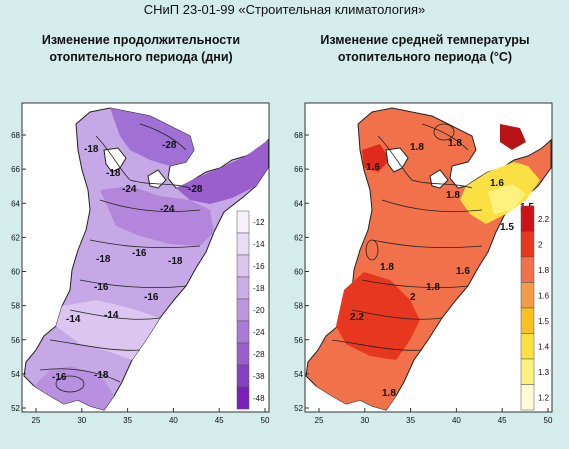 The width and height of the screenshot is (569, 449). I want to click on left-map-zone-light-south, so click(108, 330).